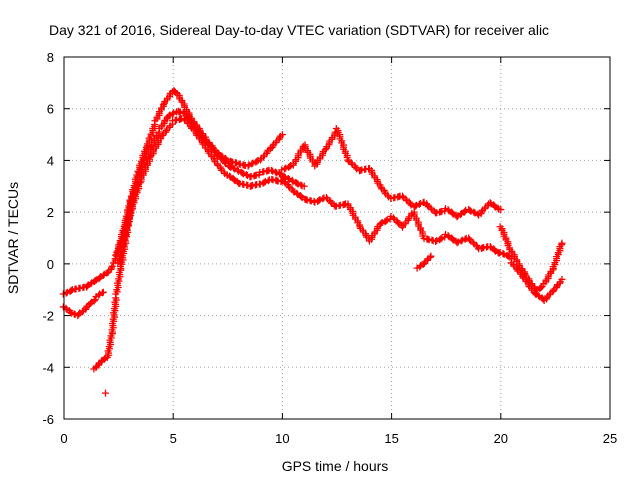 The height and width of the screenshot is (480, 640). I want to click on y-tick-label: 2, so click(50, 212).